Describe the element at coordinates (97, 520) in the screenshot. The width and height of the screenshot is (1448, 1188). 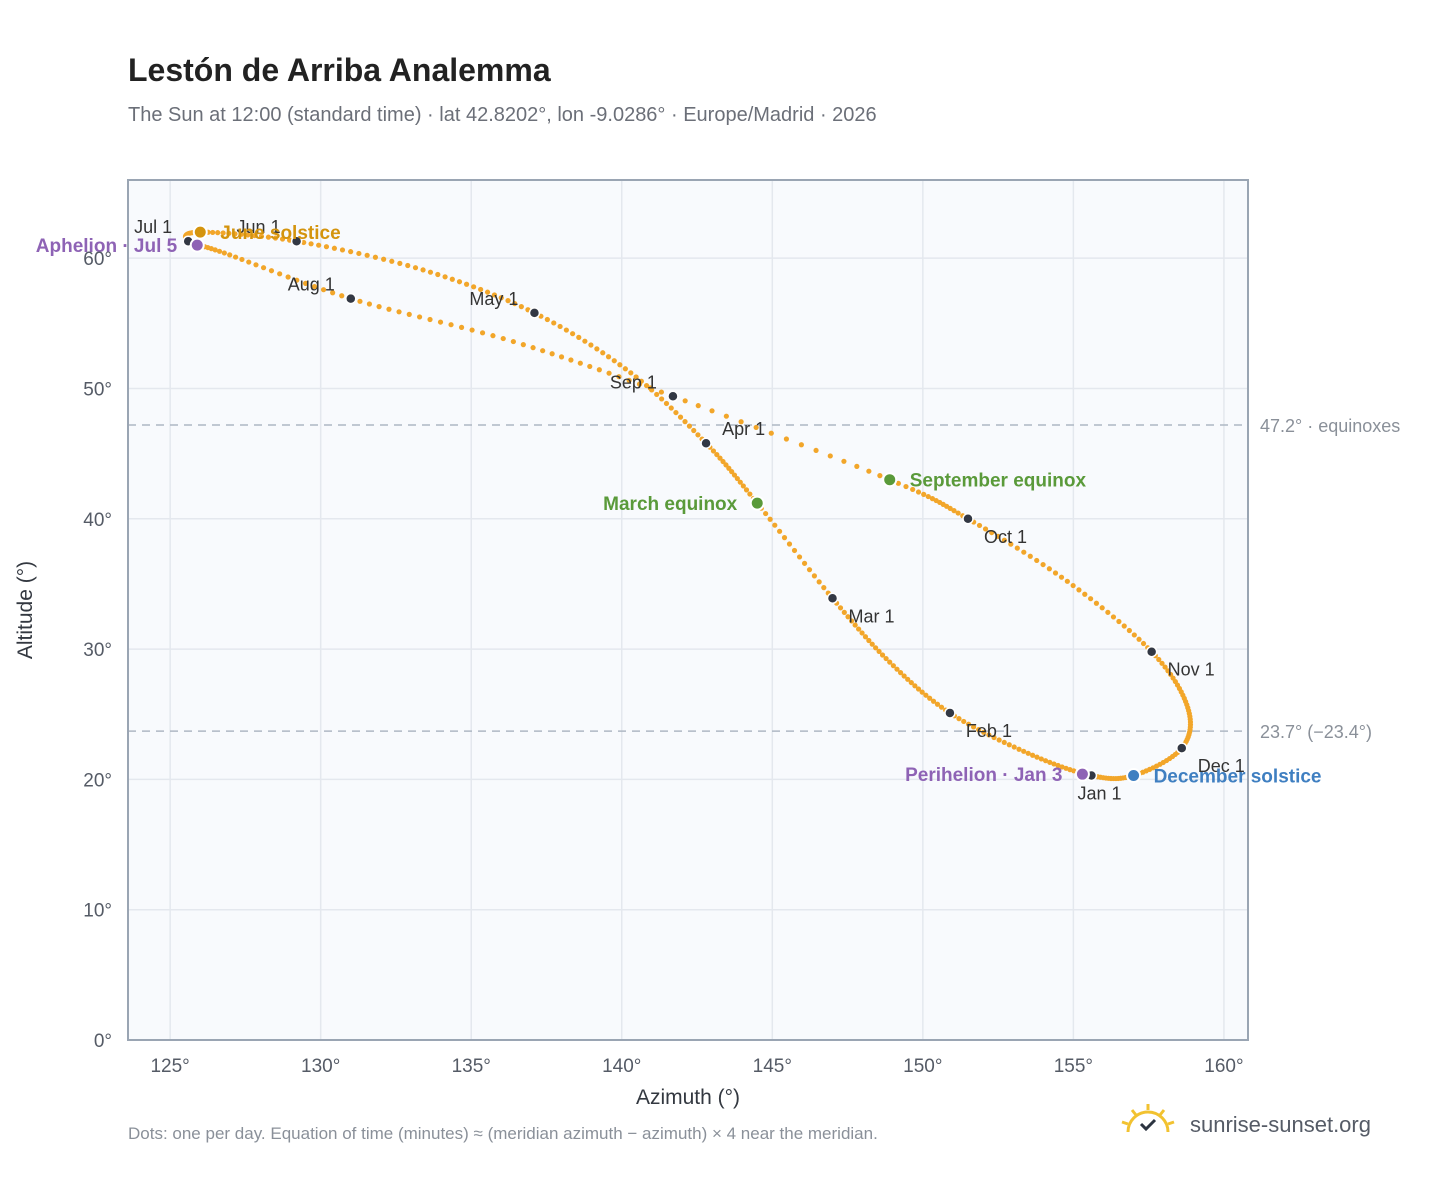
I see `y-tick-label: 40°` at that location.